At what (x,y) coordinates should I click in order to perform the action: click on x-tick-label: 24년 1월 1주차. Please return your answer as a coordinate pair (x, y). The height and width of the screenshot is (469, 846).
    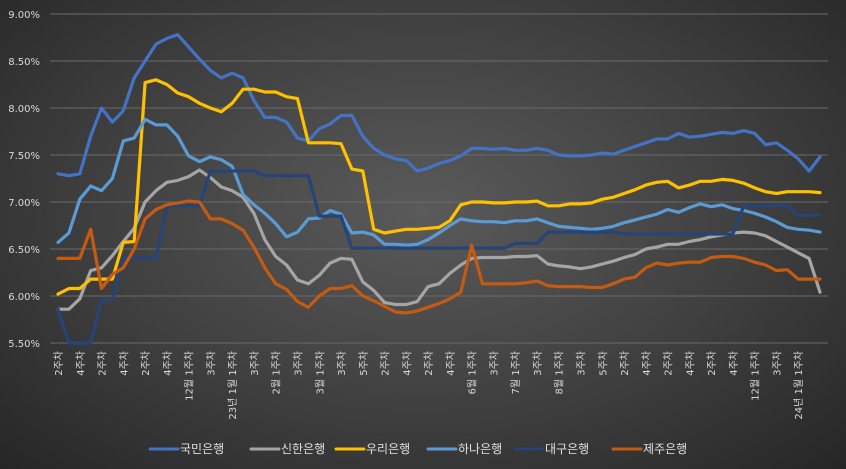
    Looking at the image, I should click on (799, 385).